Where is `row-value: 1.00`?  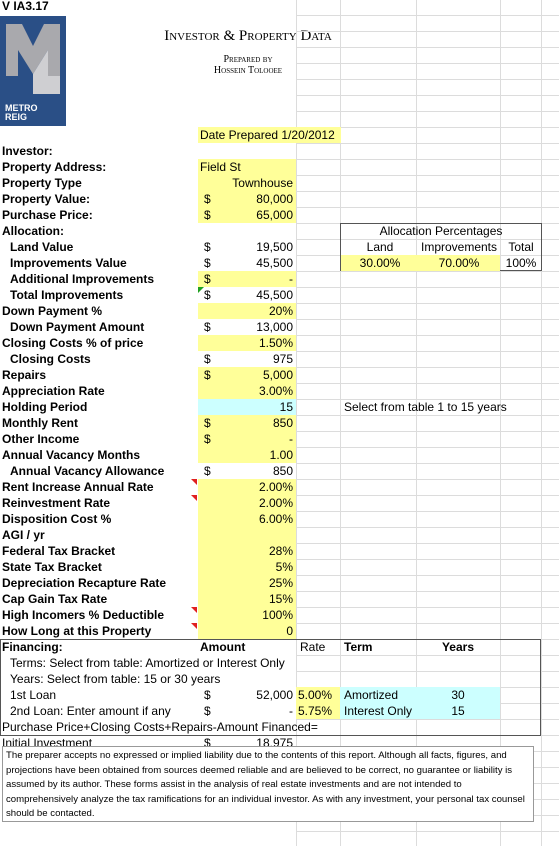
row-value: 1.00 is located at coordinates (281, 455).